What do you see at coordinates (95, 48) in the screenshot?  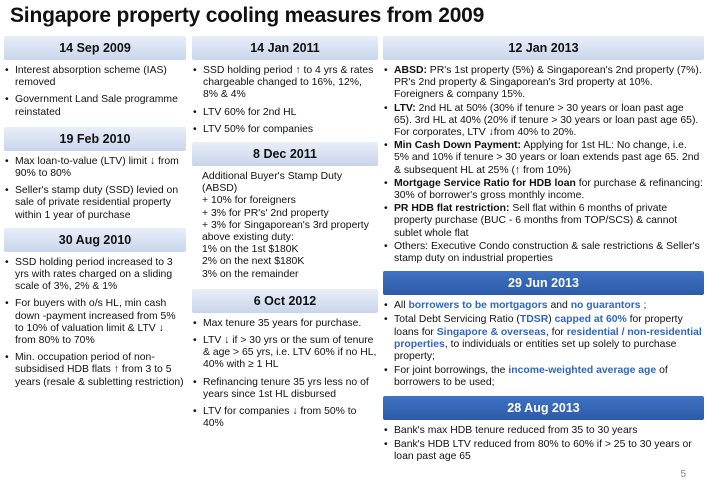 I see `date-header: 14 Sep 2009` at bounding box center [95, 48].